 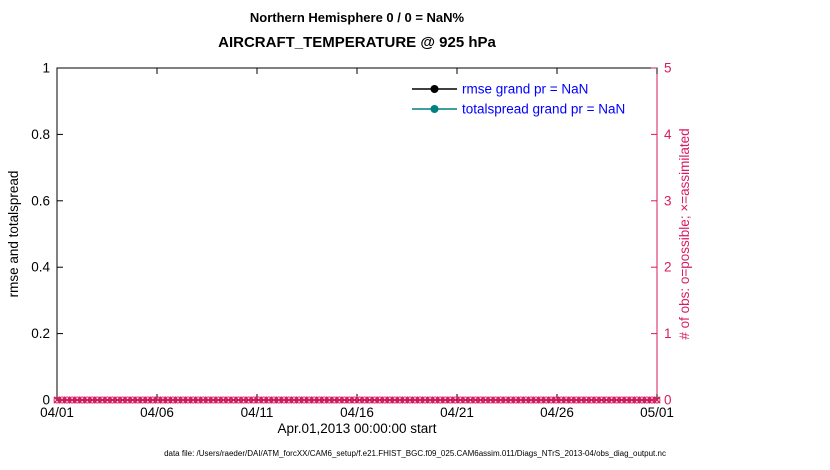 What do you see at coordinates (40, 134) in the screenshot?
I see `svg-text: 0.8` at bounding box center [40, 134].